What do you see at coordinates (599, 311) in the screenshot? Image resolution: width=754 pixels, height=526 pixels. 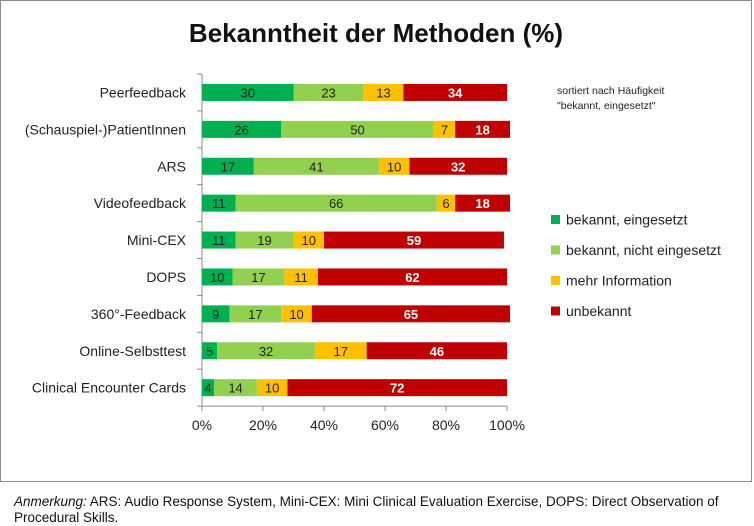 I see `legend-label: unbekannt` at bounding box center [599, 311].